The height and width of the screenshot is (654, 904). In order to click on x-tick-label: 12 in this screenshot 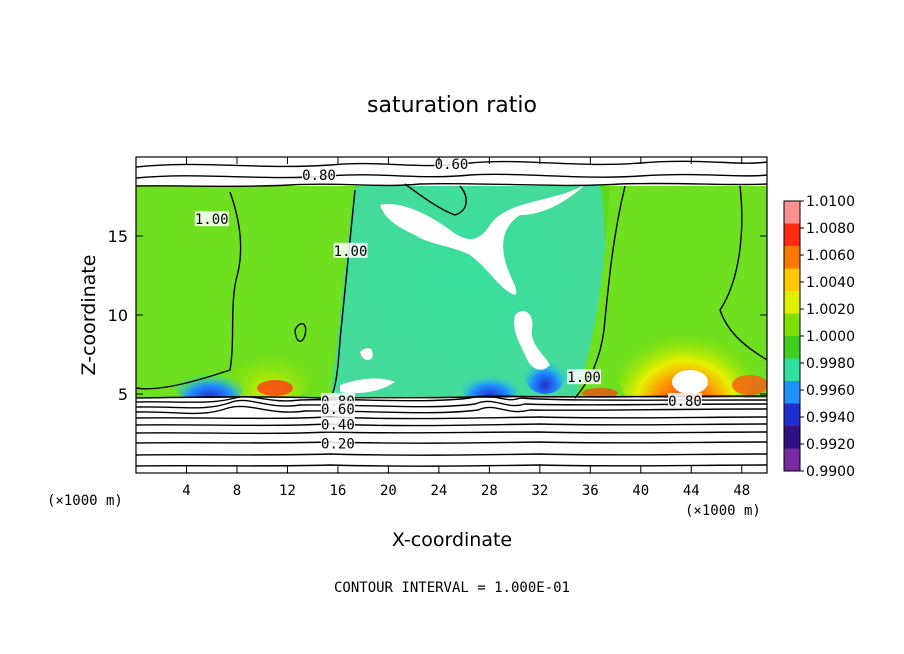, I will do `click(287, 491)`.